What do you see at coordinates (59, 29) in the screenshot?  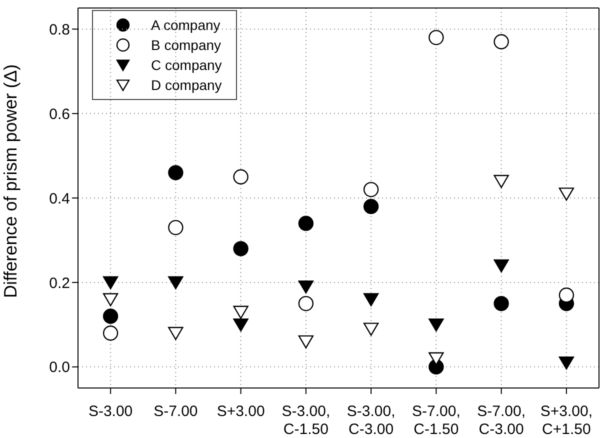 I see `y-tick-label: 0.8` at bounding box center [59, 29].